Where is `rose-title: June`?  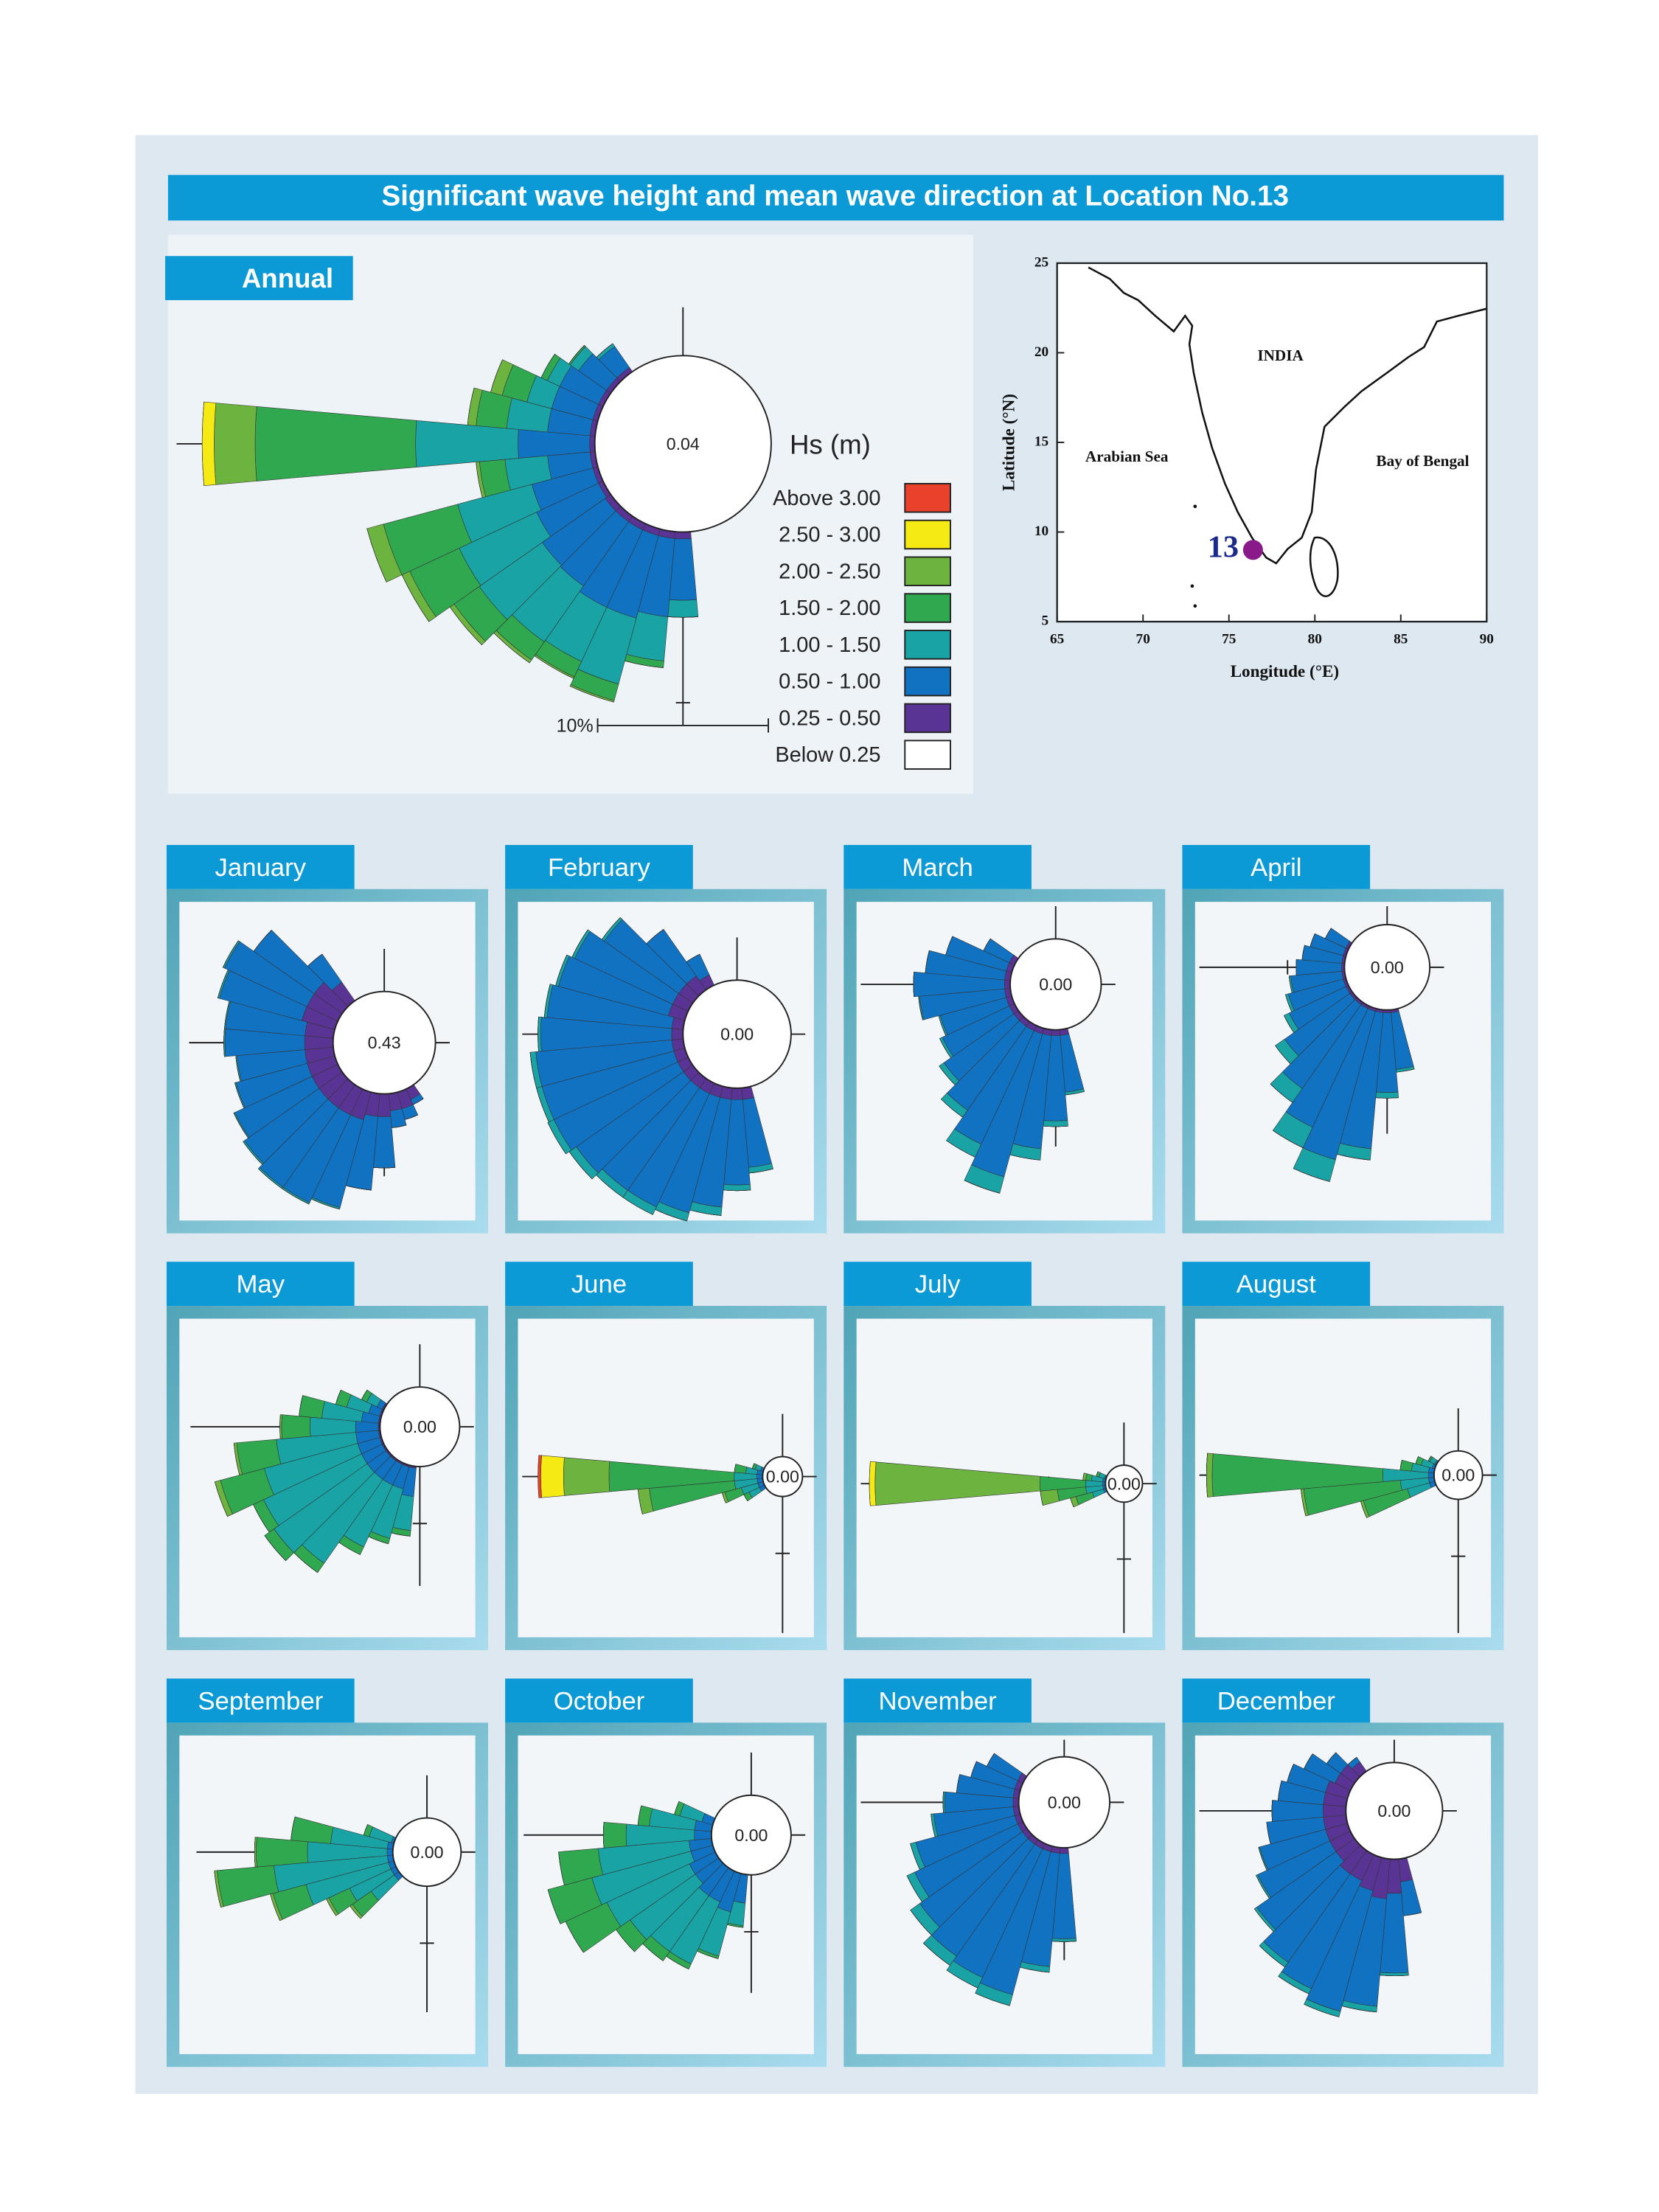 rose-title: June is located at coordinates (599, 1284).